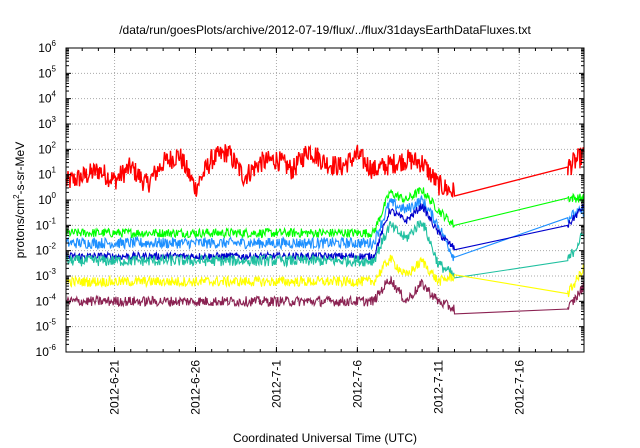 The image size is (640, 448). What do you see at coordinates (196, 387) in the screenshot?
I see `x-tick-label: 2012-6-26` at bounding box center [196, 387].